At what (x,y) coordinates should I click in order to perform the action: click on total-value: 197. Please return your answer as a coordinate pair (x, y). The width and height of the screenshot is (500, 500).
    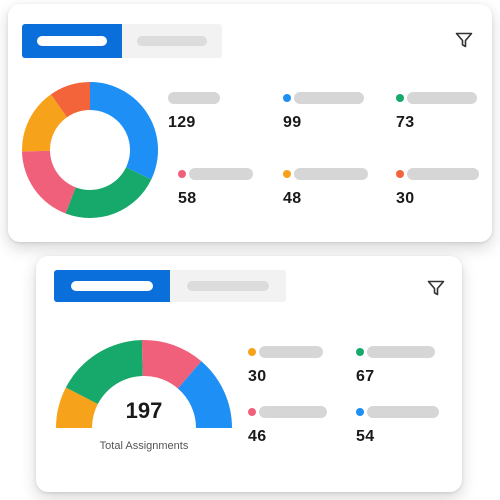
    Looking at the image, I should click on (144, 410).